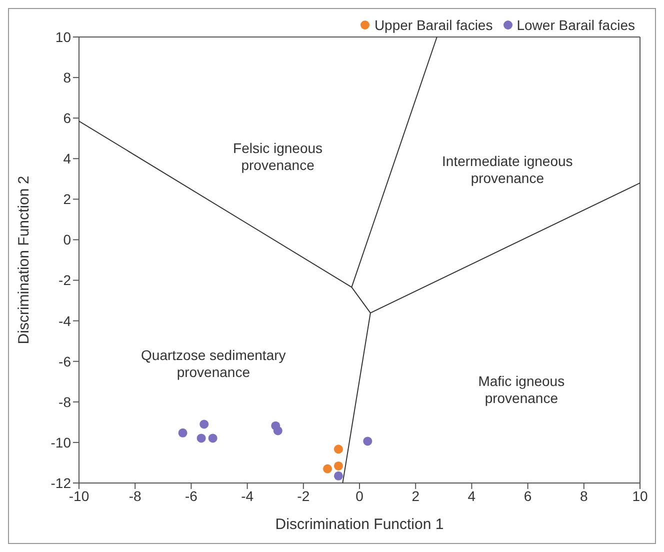 The width and height of the screenshot is (664, 552). Describe the element at coordinates (472, 496) in the screenshot. I see `x-tick-label: 4` at that location.